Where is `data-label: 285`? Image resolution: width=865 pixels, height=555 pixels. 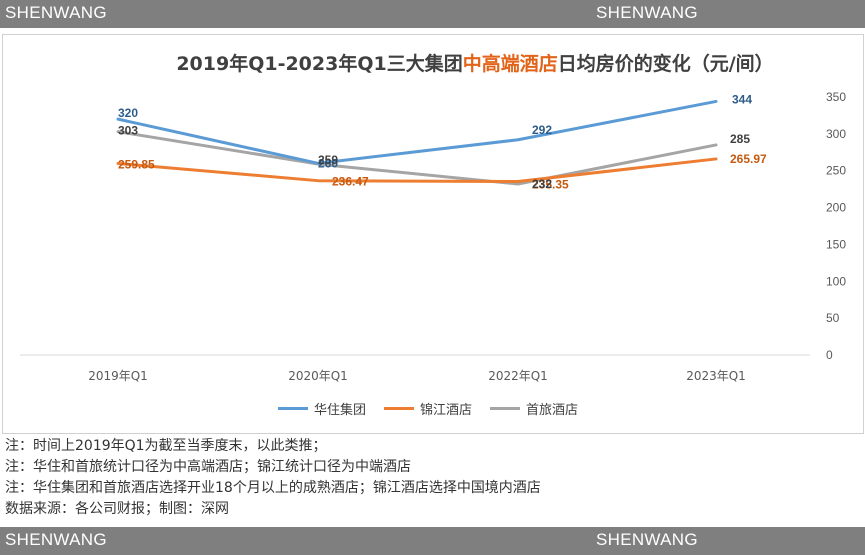 data-label: 285 is located at coordinates (740, 139).